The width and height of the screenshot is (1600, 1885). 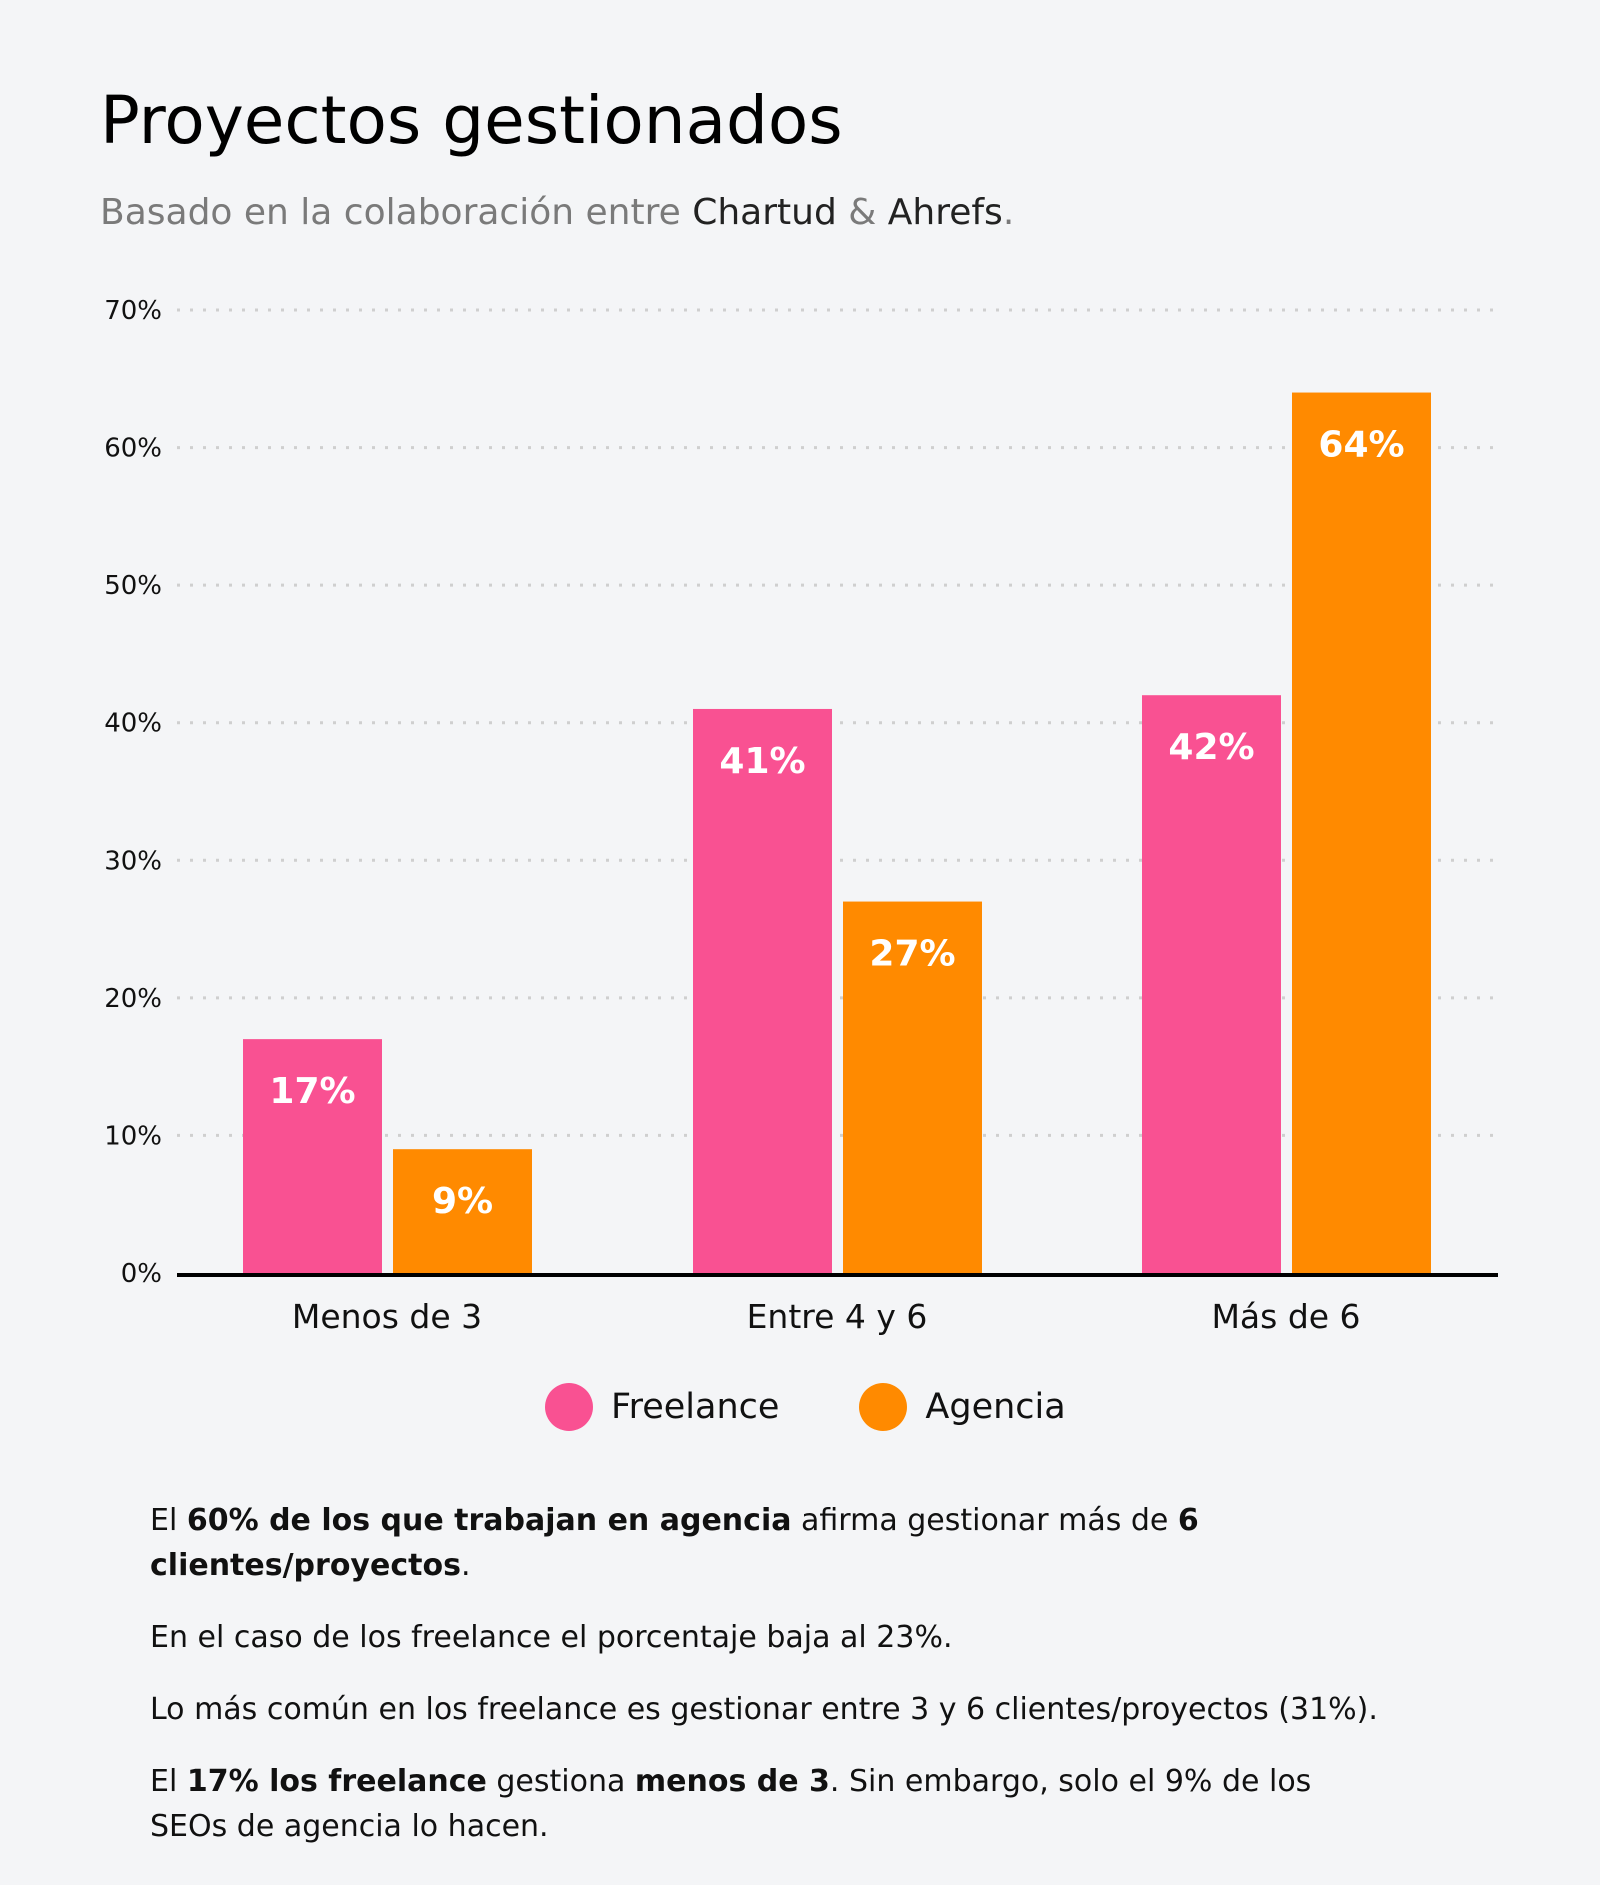 I want to click on subtitle-amp: &, so click(x=862, y=212).